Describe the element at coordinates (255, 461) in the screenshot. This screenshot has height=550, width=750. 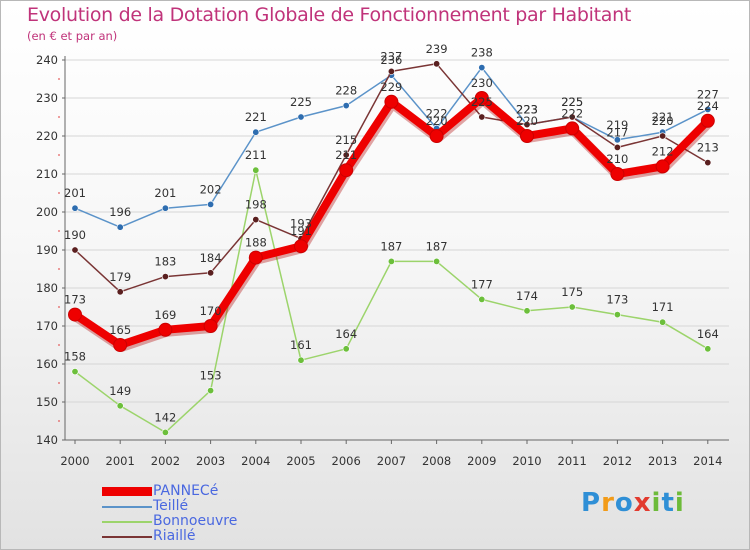
I see `x-tick-label: 2004` at that location.